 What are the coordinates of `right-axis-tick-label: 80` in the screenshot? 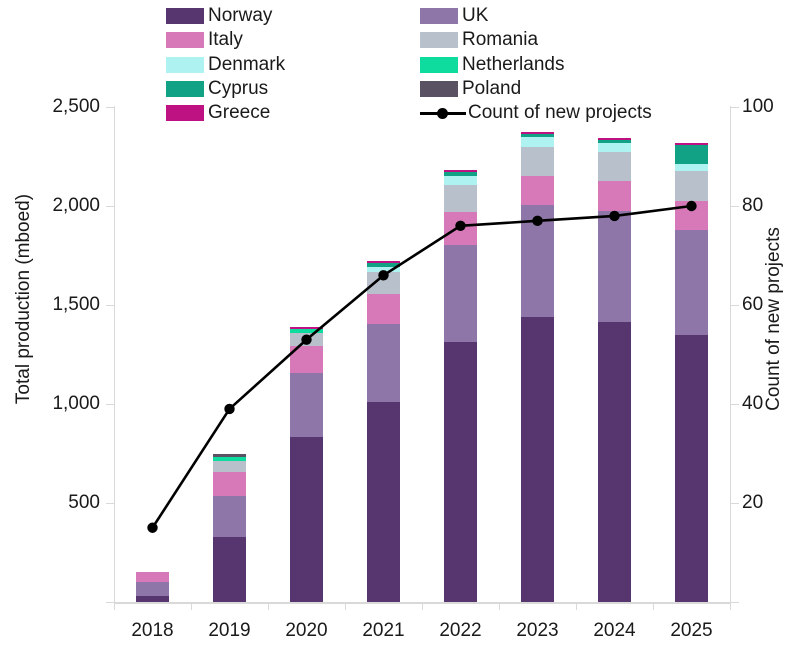 It's located at (753, 205).